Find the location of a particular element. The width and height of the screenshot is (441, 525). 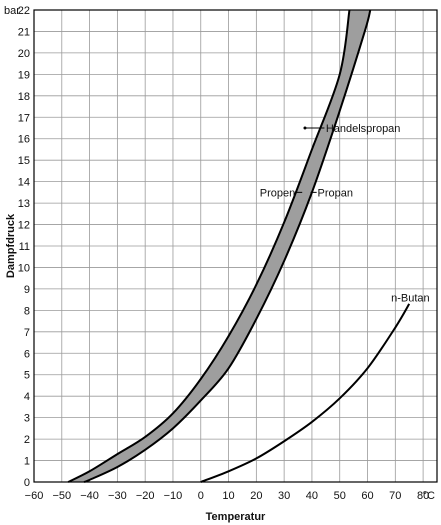

y-tick-label: 6 is located at coordinates (27, 354).